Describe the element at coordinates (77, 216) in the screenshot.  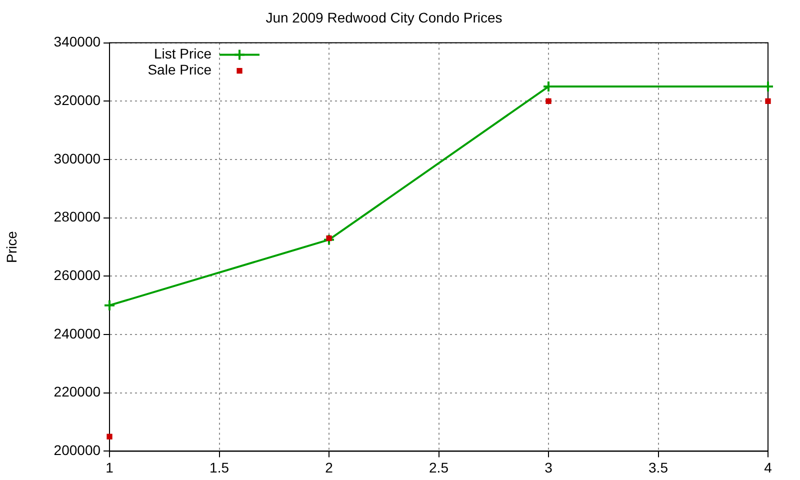
I see `y-tick-label: 280000` at that location.